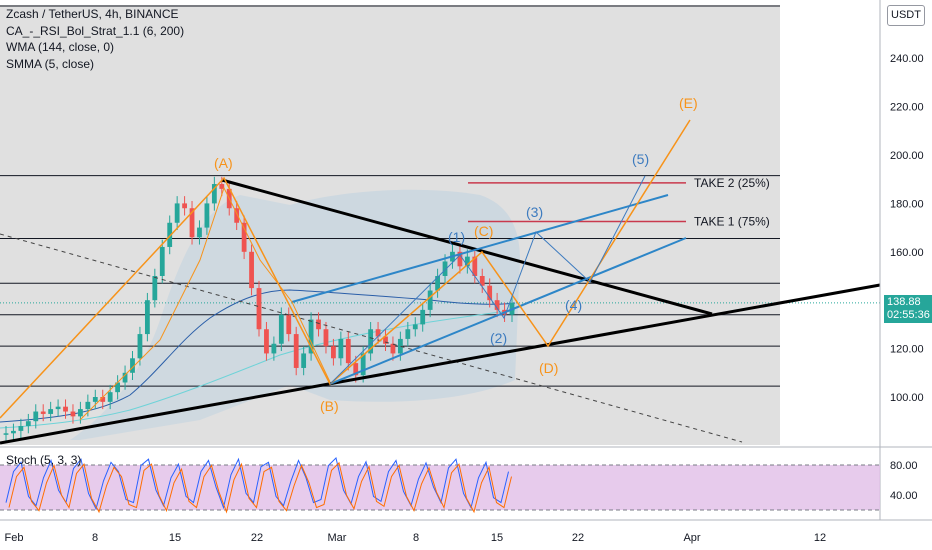 This screenshot has width=932, height=550. I want to click on wave-label-d: (D), so click(548, 368).